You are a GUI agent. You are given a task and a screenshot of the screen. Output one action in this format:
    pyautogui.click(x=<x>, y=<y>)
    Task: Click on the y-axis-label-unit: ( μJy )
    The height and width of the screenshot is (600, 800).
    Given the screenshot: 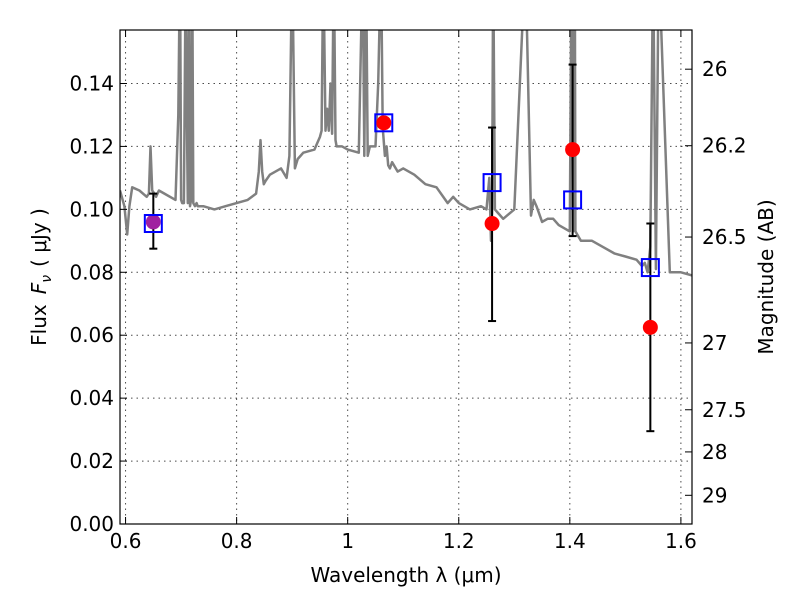 What is the action you would take?
    pyautogui.click(x=39, y=237)
    